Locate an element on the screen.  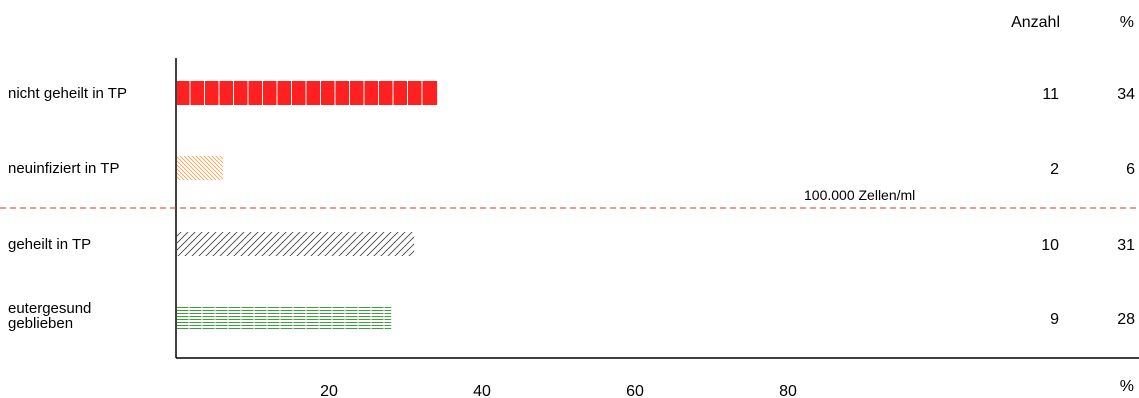
count-value: 2 is located at coordinates (1054, 169).